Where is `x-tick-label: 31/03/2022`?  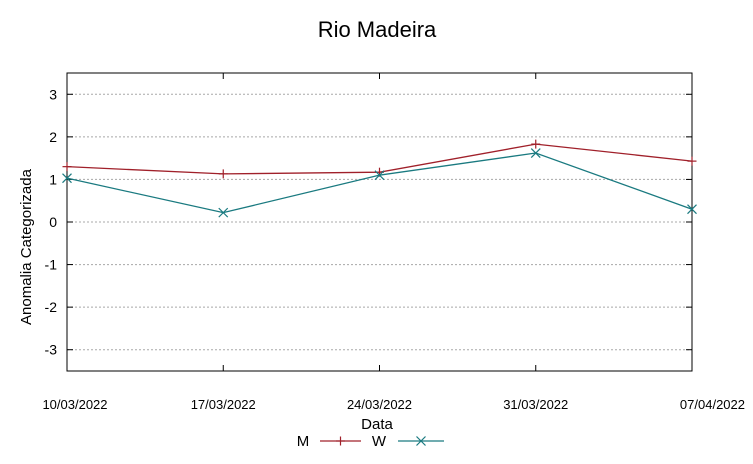 x-tick-label: 31/03/2022 is located at coordinates (535, 404).